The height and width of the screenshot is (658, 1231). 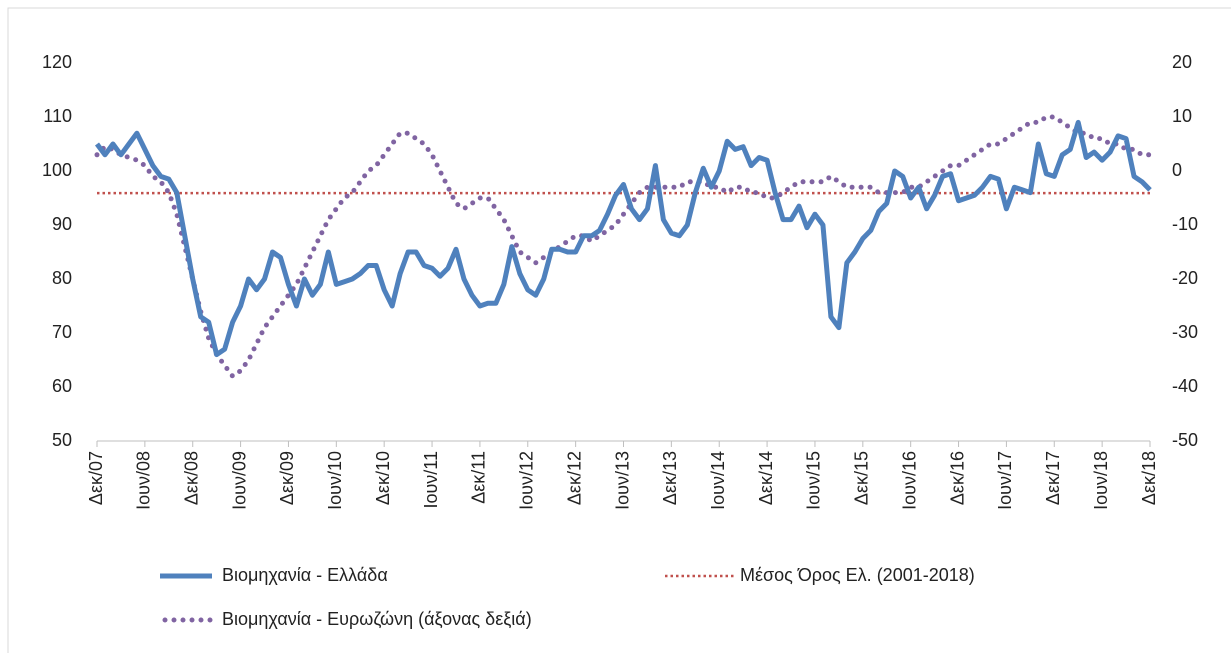 I want to click on y-tick-label: 80, so click(x=62, y=278).